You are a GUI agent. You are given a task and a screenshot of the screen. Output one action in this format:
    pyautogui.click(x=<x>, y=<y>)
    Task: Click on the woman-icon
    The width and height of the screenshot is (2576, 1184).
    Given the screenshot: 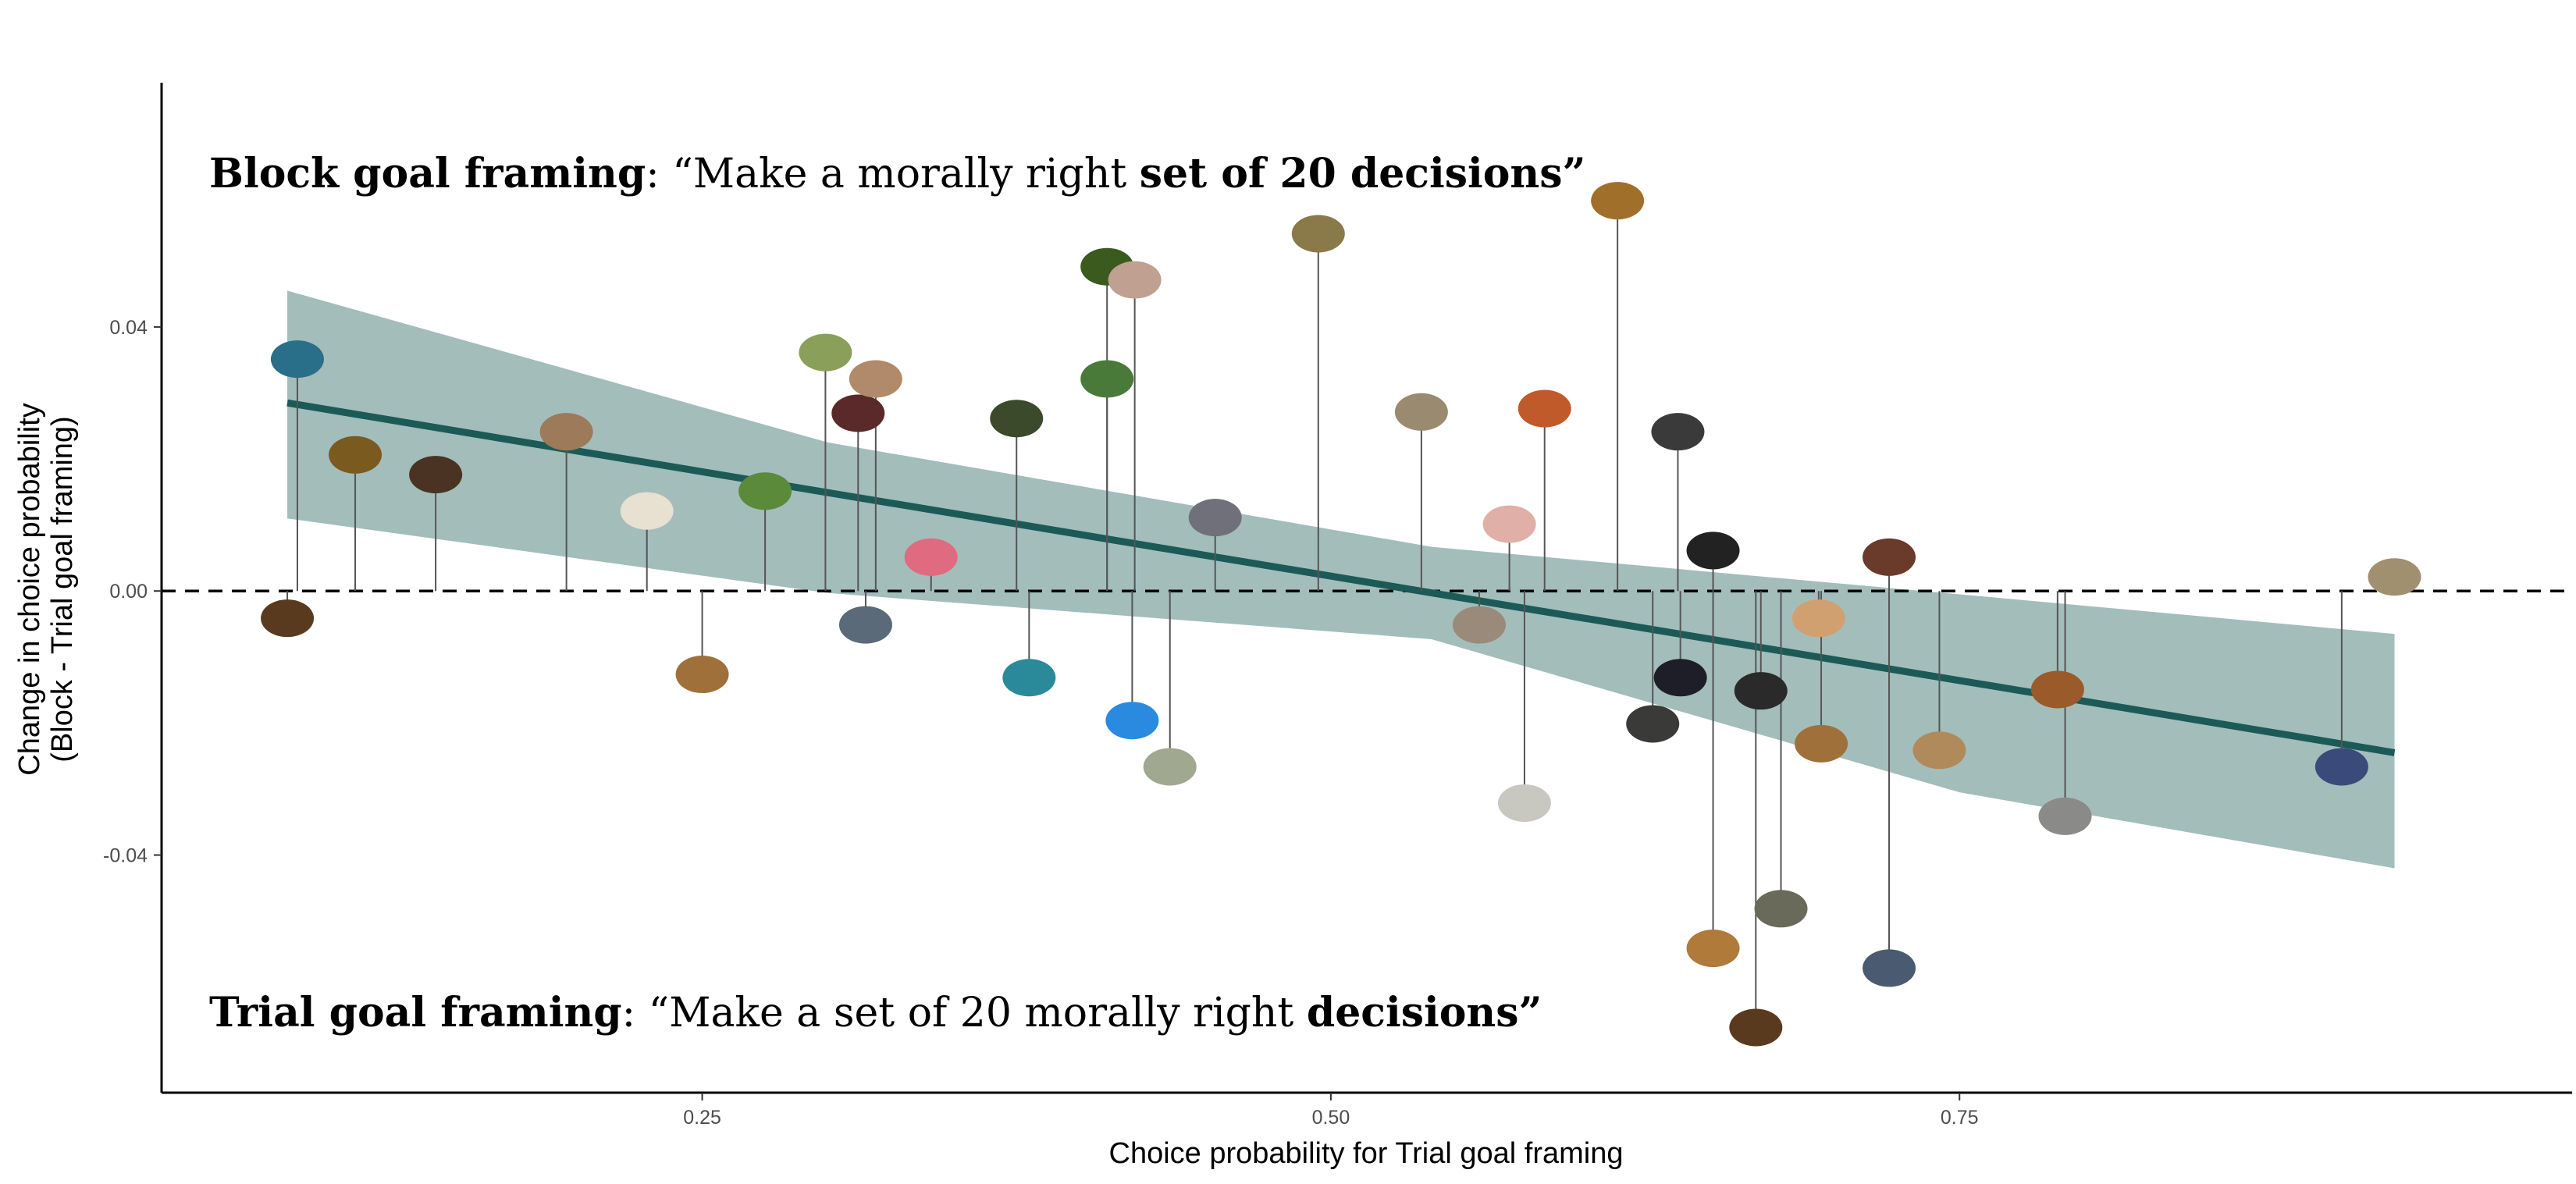 What is the action you would take?
    pyautogui.click(x=2394, y=577)
    